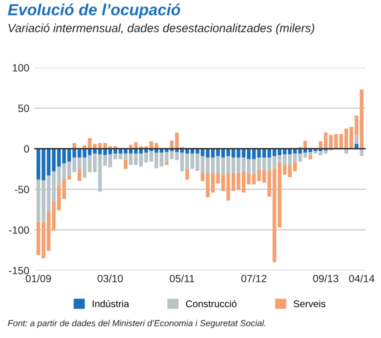 Image resolution: width=381 pixels, height=338 pixels. What do you see at coordinates (211, 304) in the screenshot?
I see `legend-label: Construcció` at bounding box center [211, 304].